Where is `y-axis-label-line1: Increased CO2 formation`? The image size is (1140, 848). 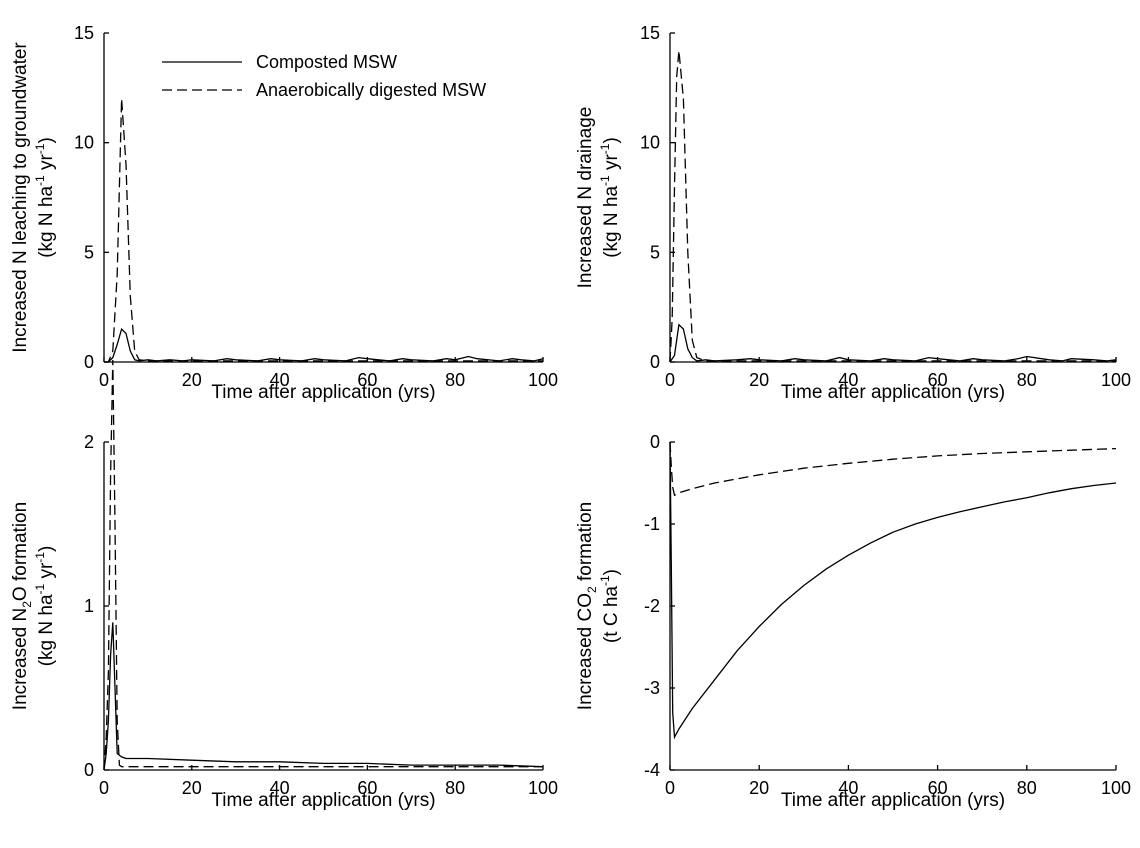
y-axis-label-line1: Increased CO2 formation is located at coordinates (587, 606).